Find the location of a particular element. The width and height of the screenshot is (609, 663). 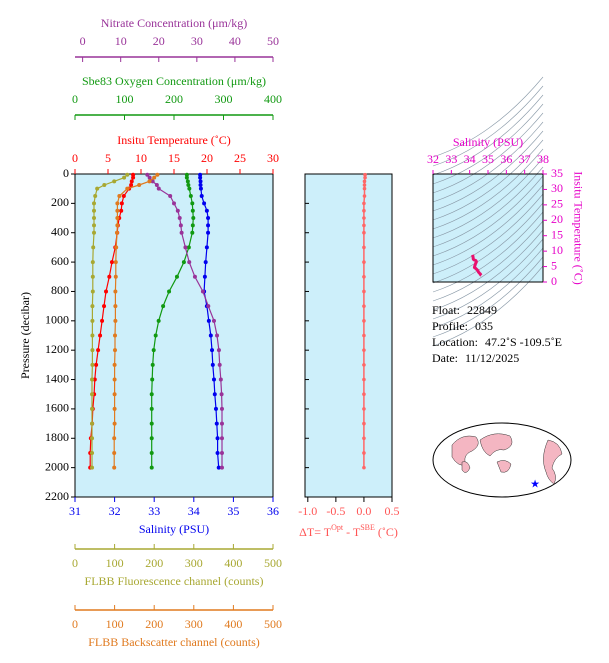

y-tick-label: 2000 is located at coordinates (57, 466).